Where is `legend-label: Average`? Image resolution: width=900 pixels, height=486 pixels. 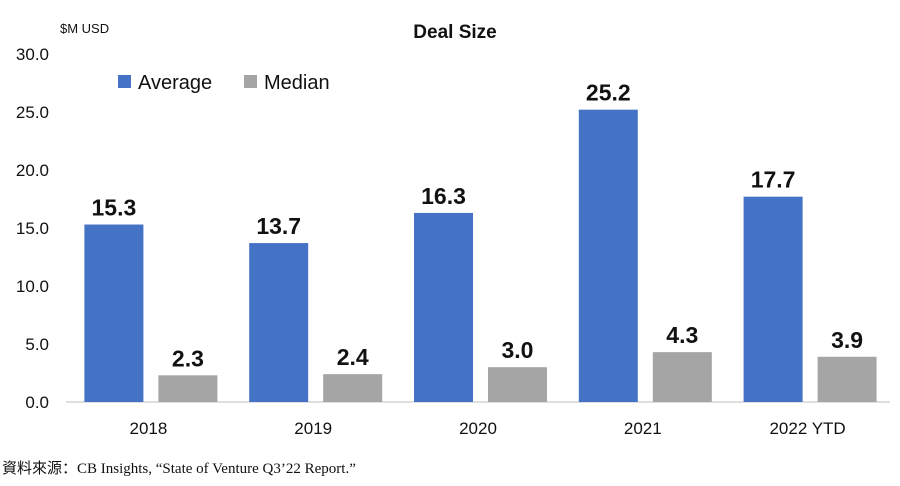 legend-label: Average is located at coordinates (175, 83).